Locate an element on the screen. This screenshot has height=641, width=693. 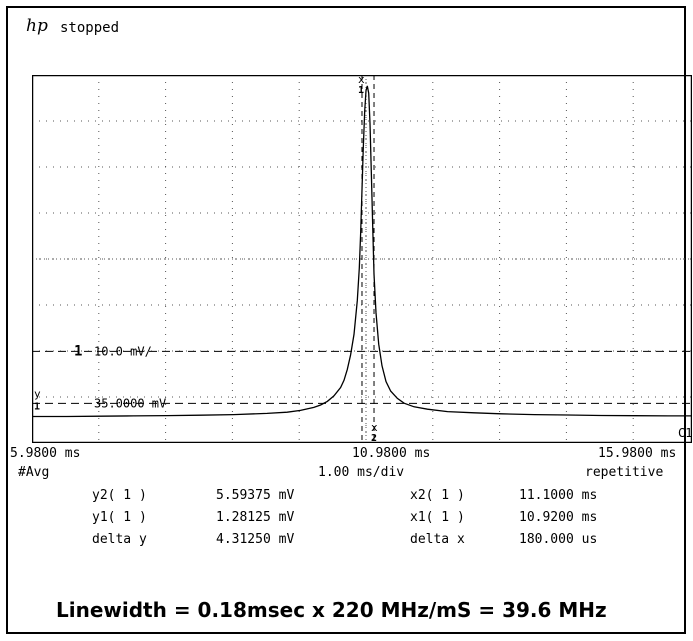
x1-marker-top-num: 1 is located at coordinates (361, 90).